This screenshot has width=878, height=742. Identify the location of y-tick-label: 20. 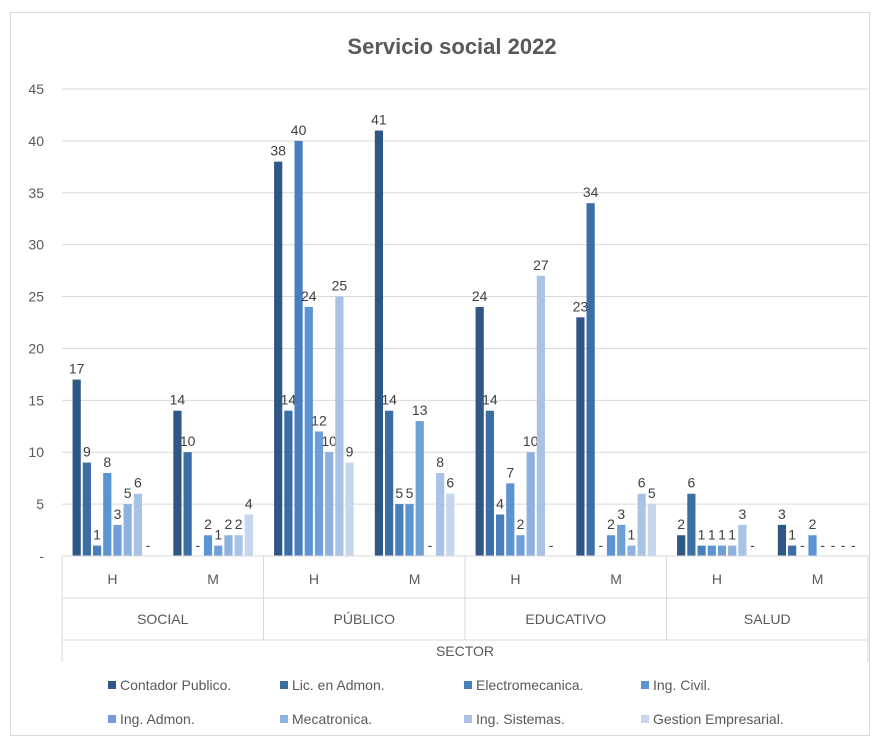
(36, 348).